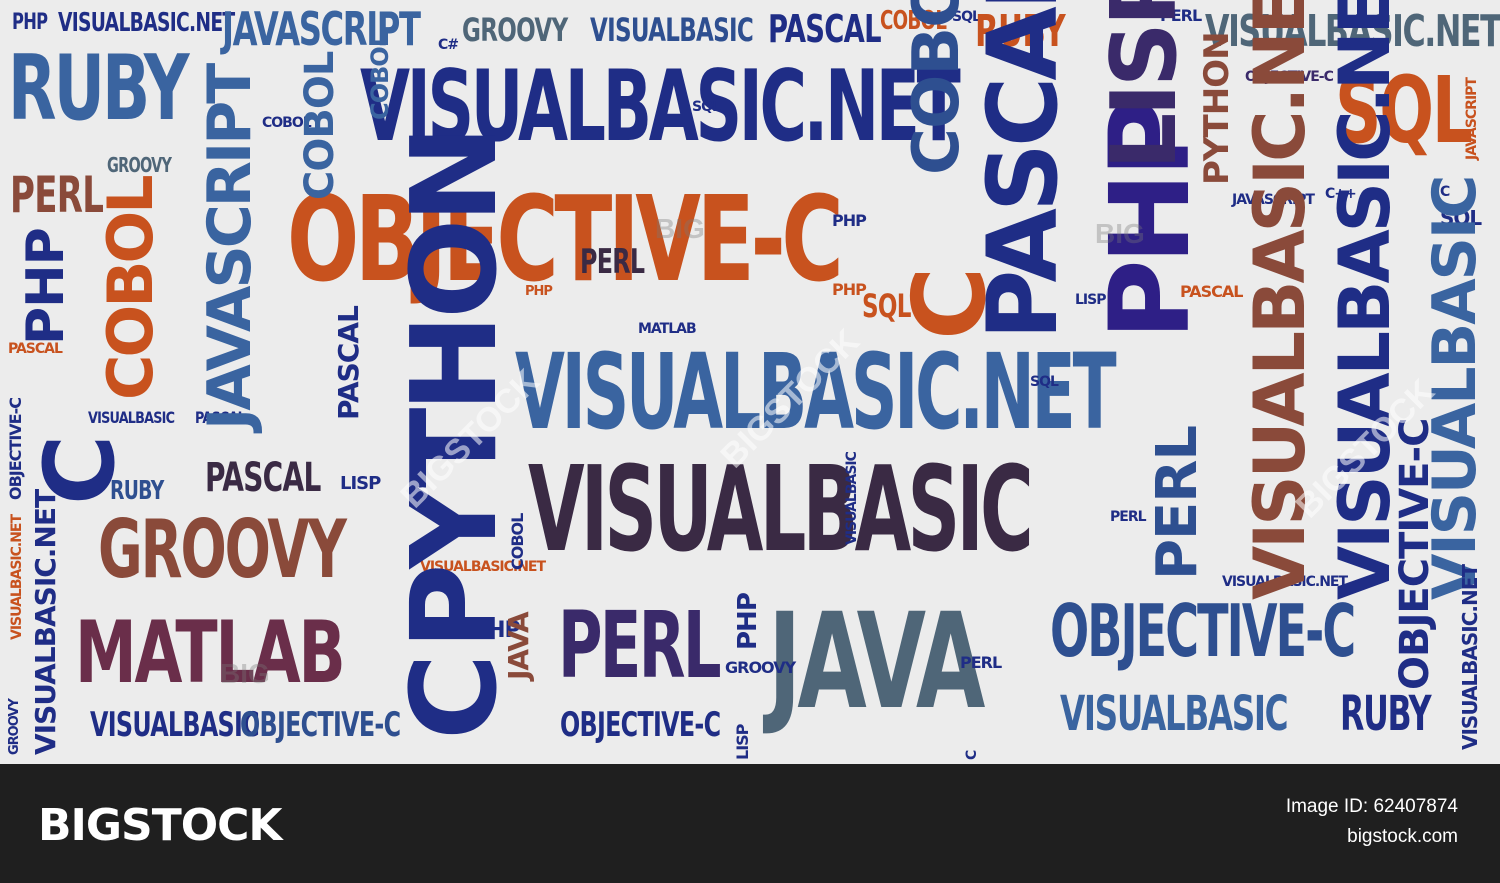 The image size is (1500, 883). I want to click on word-php-low: PHP, so click(496, 630).